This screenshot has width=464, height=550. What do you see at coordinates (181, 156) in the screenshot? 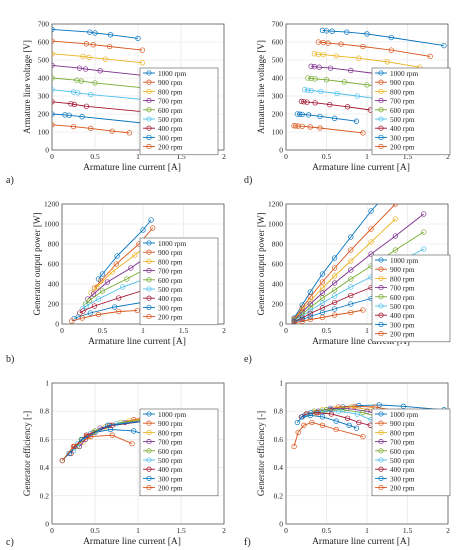
I see `x-tick-label: 1.5` at bounding box center [181, 156].